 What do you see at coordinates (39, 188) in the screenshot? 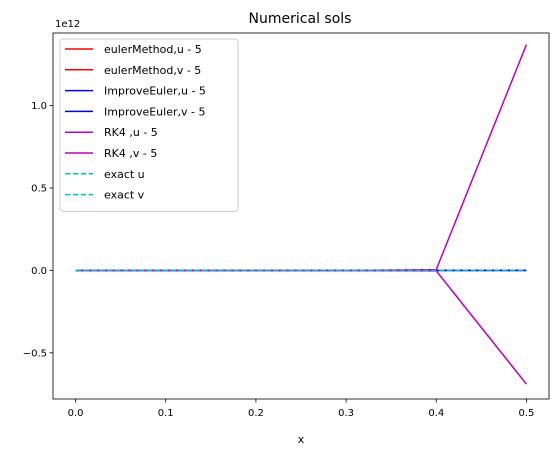
I see `y-tick-label: 0.5` at bounding box center [39, 188].